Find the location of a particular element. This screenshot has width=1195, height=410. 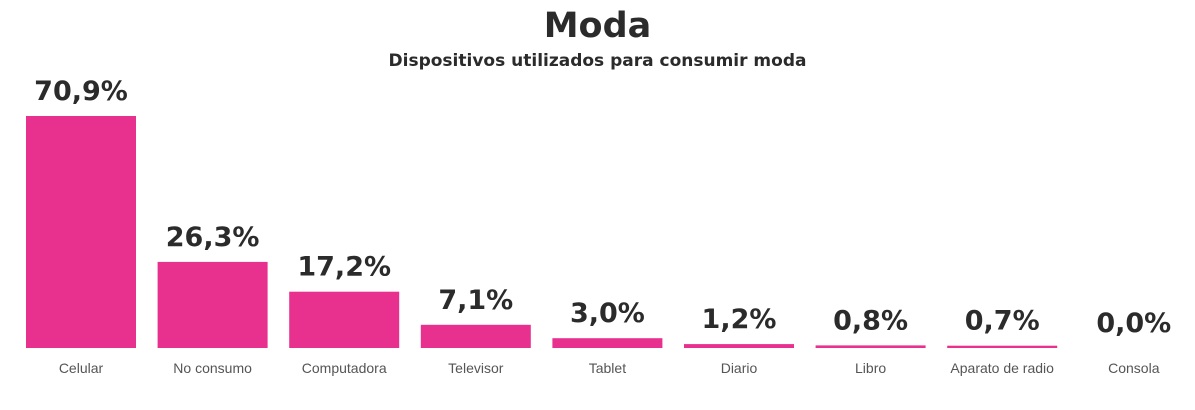

value-label-8: 0,0% is located at coordinates (1133, 323).